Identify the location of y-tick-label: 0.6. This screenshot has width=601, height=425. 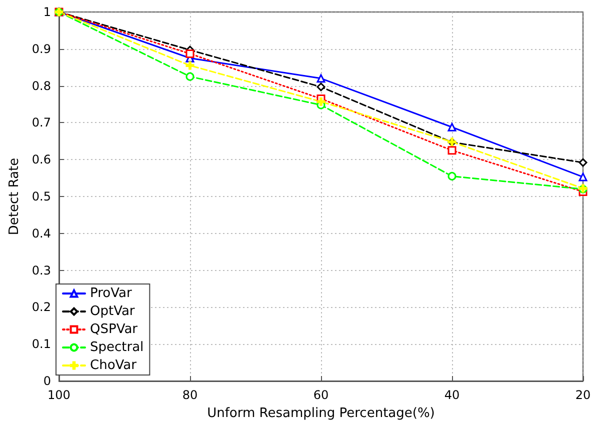
(41, 159).